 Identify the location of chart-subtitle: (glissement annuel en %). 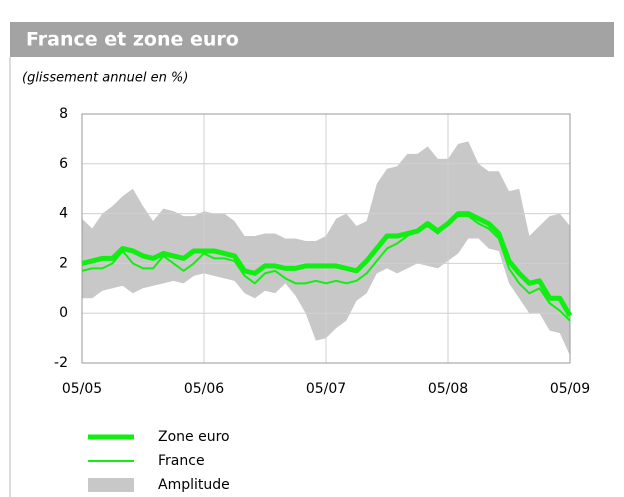
(105, 78).